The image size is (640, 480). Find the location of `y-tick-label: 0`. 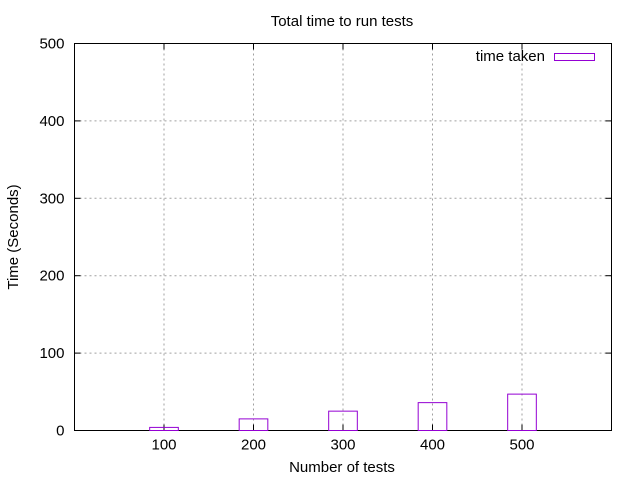

y-tick-label: 0 is located at coordinates (60, 431).